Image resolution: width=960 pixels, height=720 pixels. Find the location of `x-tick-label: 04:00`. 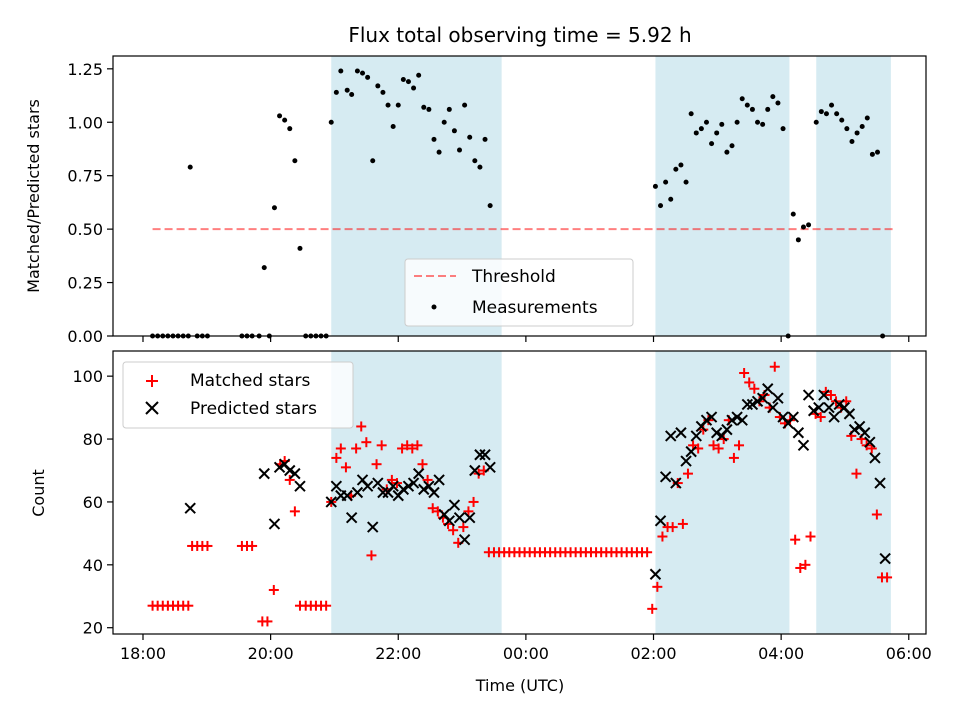

x-tick-label: 04:00 is located at coordinates (781, 653).